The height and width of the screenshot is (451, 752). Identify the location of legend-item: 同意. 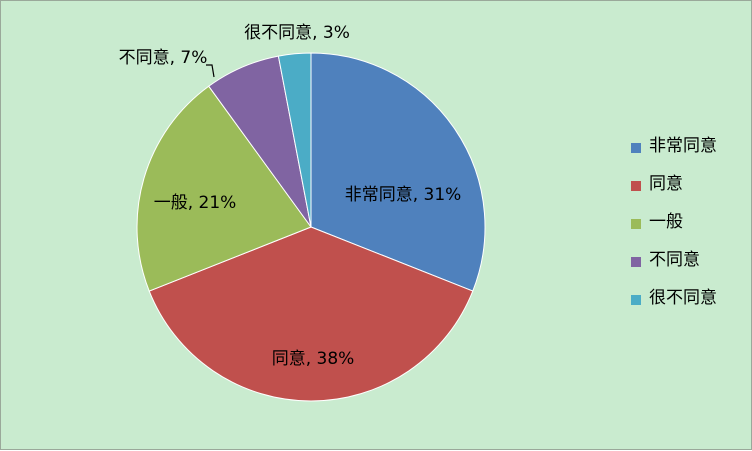
(690, 190).